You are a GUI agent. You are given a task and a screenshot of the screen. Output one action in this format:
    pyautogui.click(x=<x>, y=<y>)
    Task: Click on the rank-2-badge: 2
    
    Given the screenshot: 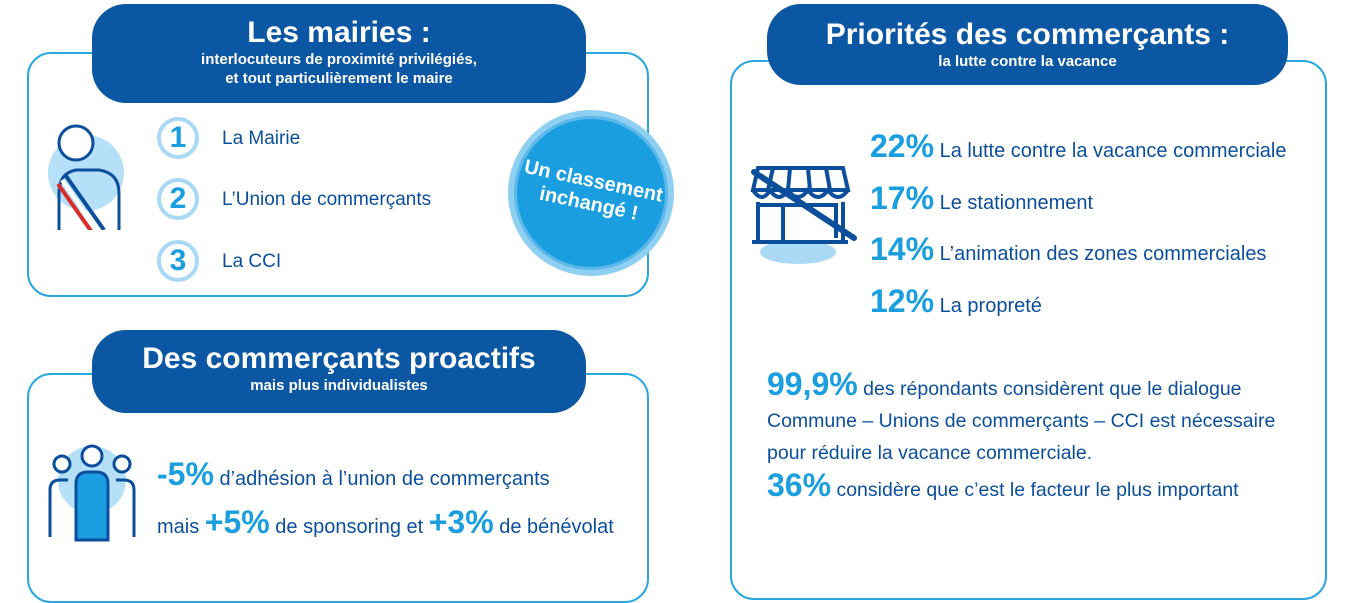 What is the action you would take?
    pyautogui.click(x=178, y=199)
    